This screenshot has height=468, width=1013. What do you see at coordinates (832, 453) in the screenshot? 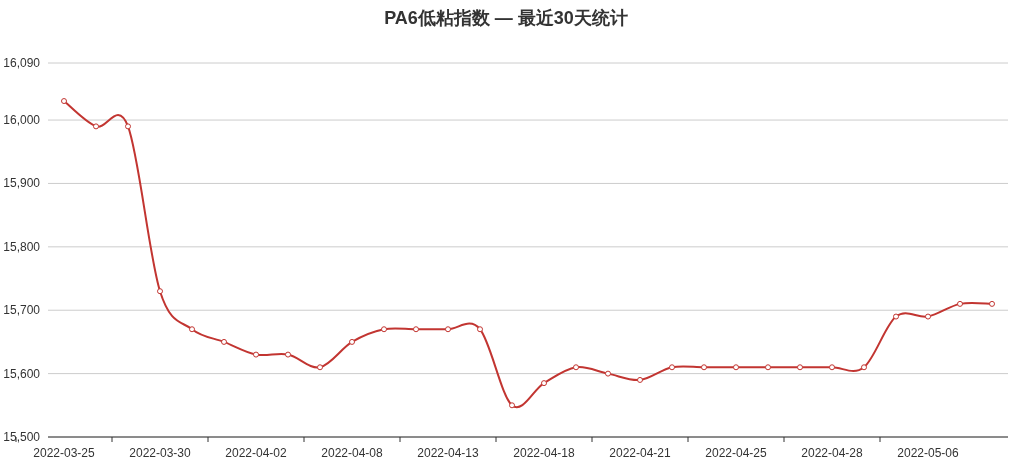
I see `x-tick-label: 2022-04-28` at bounding box center [832, 453].